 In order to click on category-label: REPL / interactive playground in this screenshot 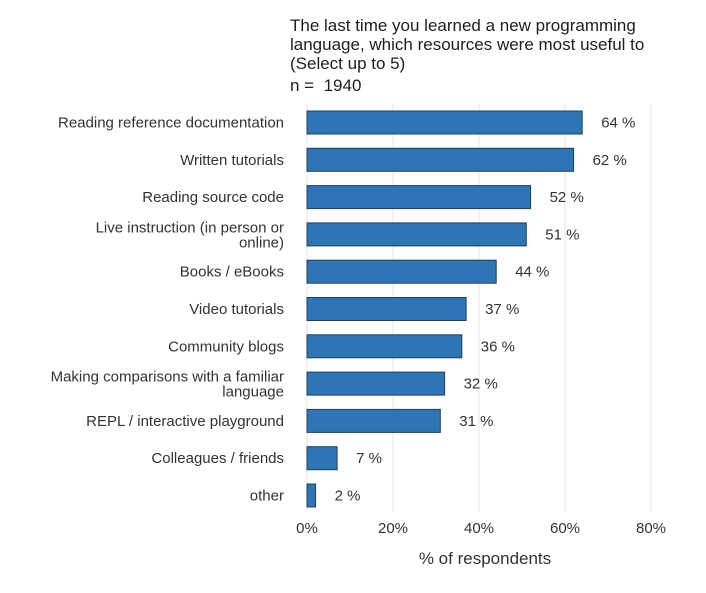, I will do `click(185, 421)`.